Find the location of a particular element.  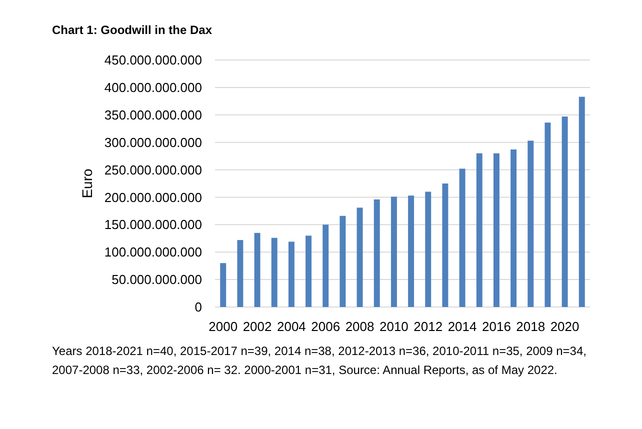

x-tick-label: 2010 is located at coordinates (393, 326).